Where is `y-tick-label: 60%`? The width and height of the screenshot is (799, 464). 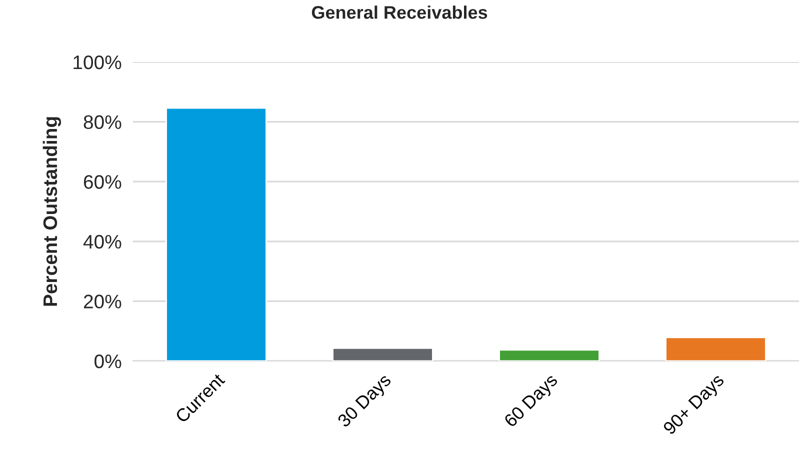
y-tick-label: 60% is located at coordinates (103, 182).